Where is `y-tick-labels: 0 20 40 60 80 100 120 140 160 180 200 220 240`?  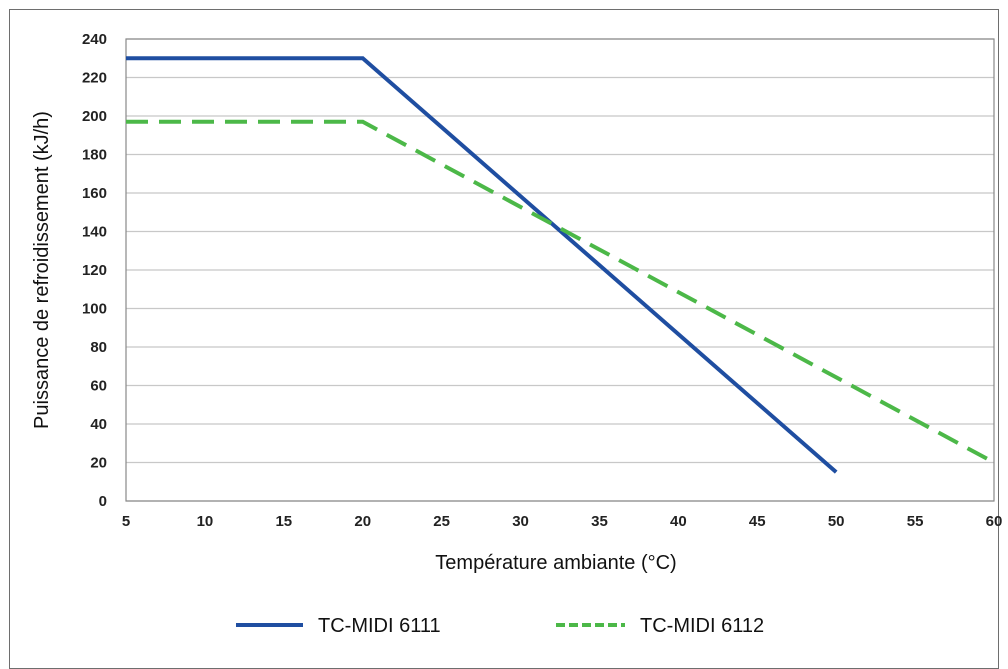 y-tick-labels: 0 20 40 60 80 100 120 140 160 180 200 220 240 is located at coordinates (94, 270).